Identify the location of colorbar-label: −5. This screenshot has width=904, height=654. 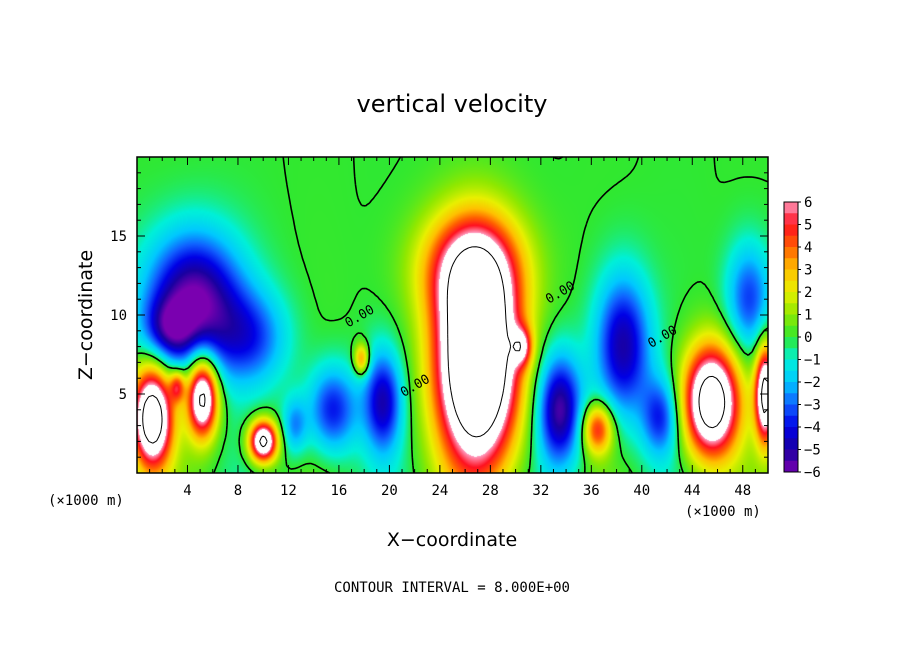
(812, 451).